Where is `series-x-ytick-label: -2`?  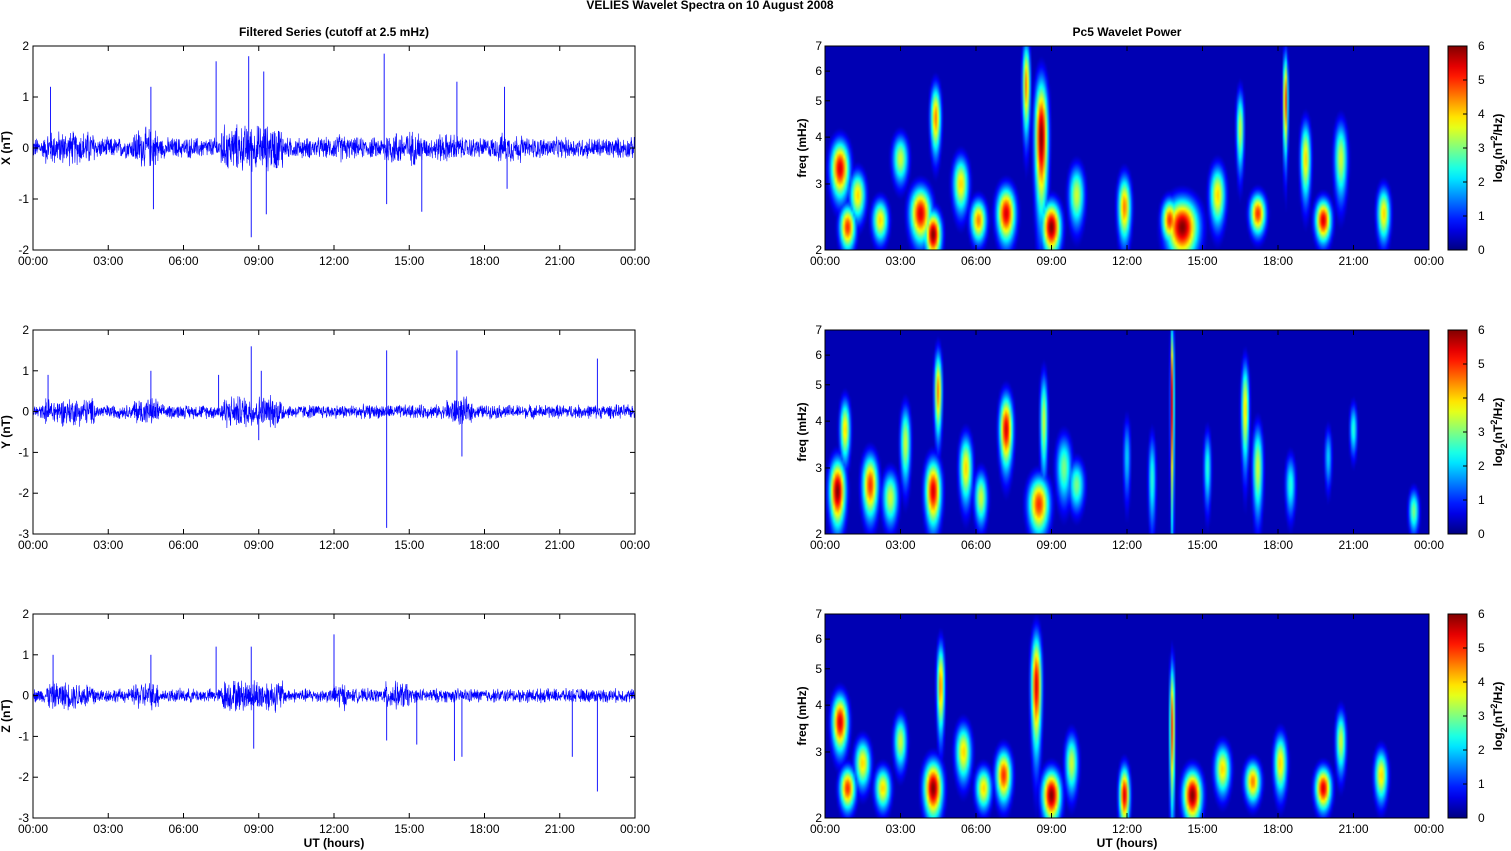 series-x-ytick-label: -2 is located at coordinates (23, 250).